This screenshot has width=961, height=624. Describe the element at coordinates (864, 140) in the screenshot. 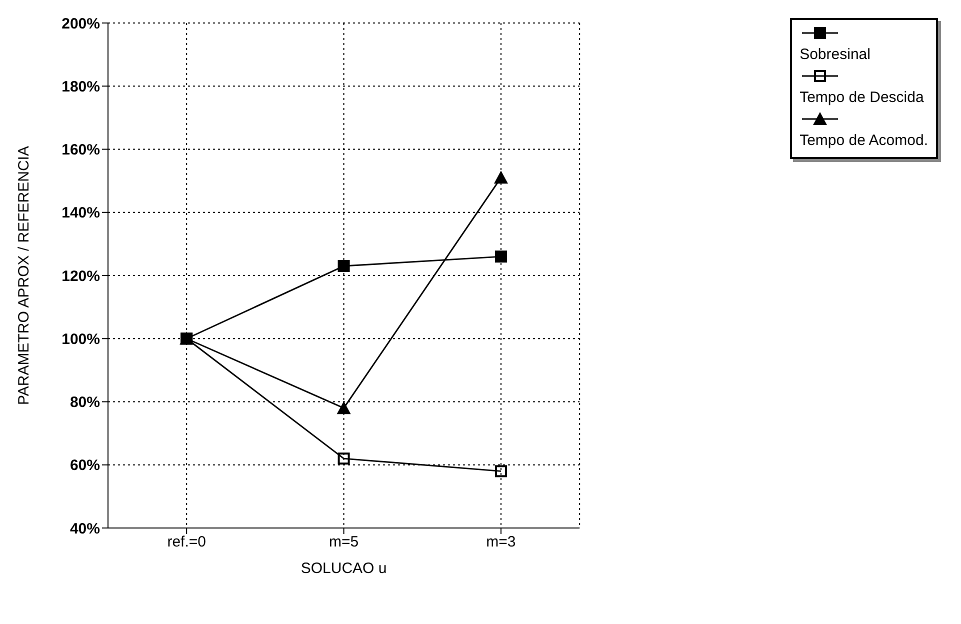

I see `legend-label: Tempo de Acomod.` at that location.